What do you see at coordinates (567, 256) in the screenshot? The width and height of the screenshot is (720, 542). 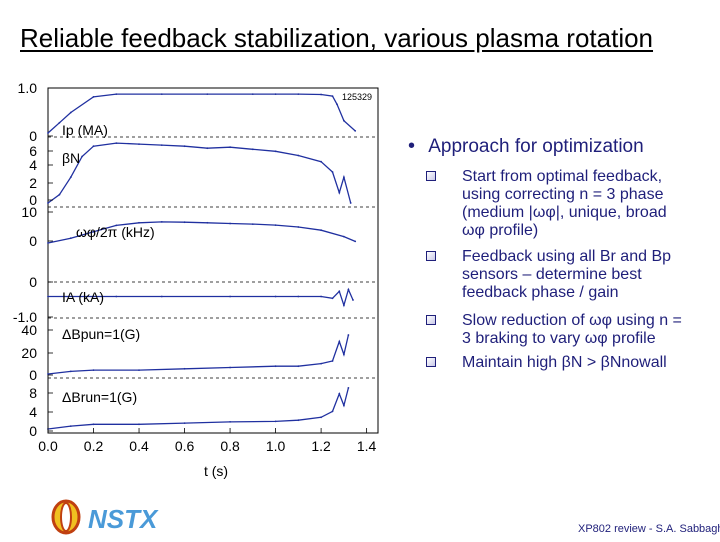 I see `sub-bullet-2-line-1: Feedback using all Br and Bp` at bounding box center [567, 256].